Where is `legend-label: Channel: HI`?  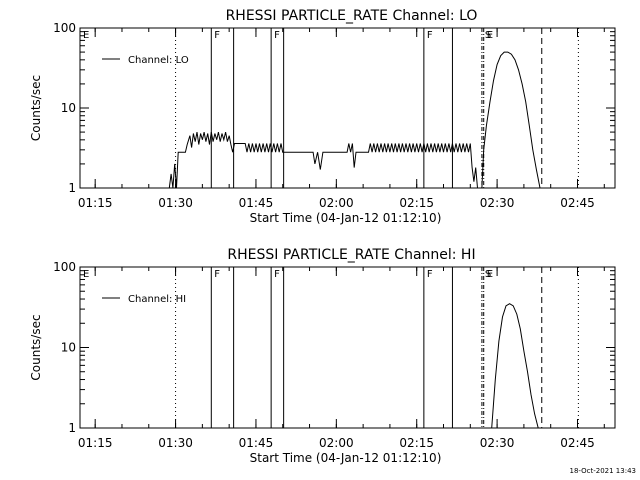
legend-label: Channel: HI is located at coordinates (157, 299).